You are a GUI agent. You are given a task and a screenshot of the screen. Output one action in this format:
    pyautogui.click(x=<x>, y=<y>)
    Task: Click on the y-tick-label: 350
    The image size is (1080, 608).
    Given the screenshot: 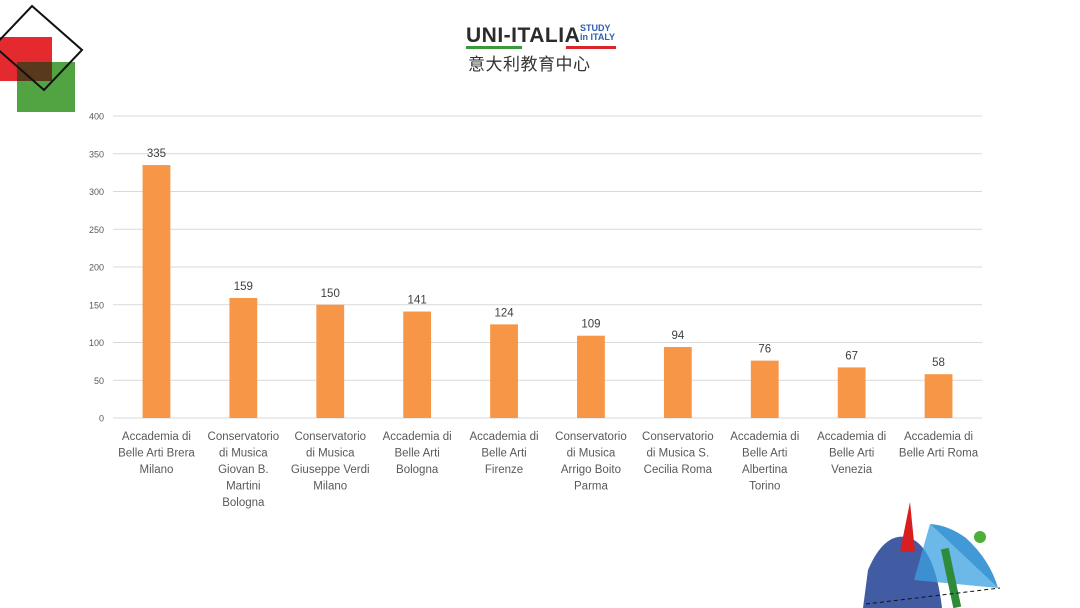 What is the action you would take?
    pyautogui.click(x=96, y=154)
    